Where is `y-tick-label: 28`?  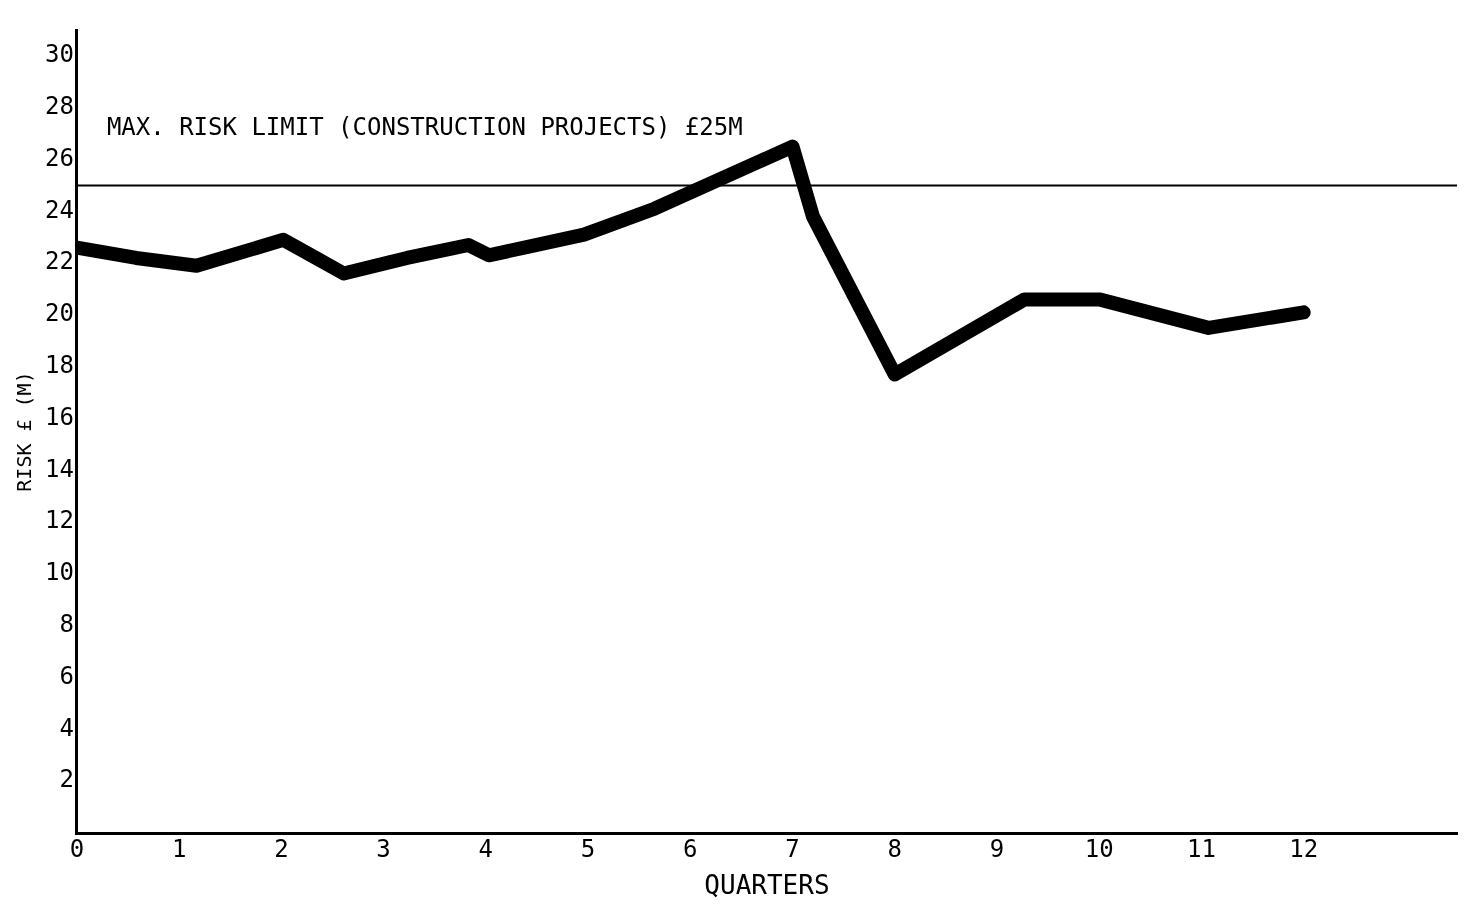 y-tick-label: 28 is located at coordinates (59, 105).